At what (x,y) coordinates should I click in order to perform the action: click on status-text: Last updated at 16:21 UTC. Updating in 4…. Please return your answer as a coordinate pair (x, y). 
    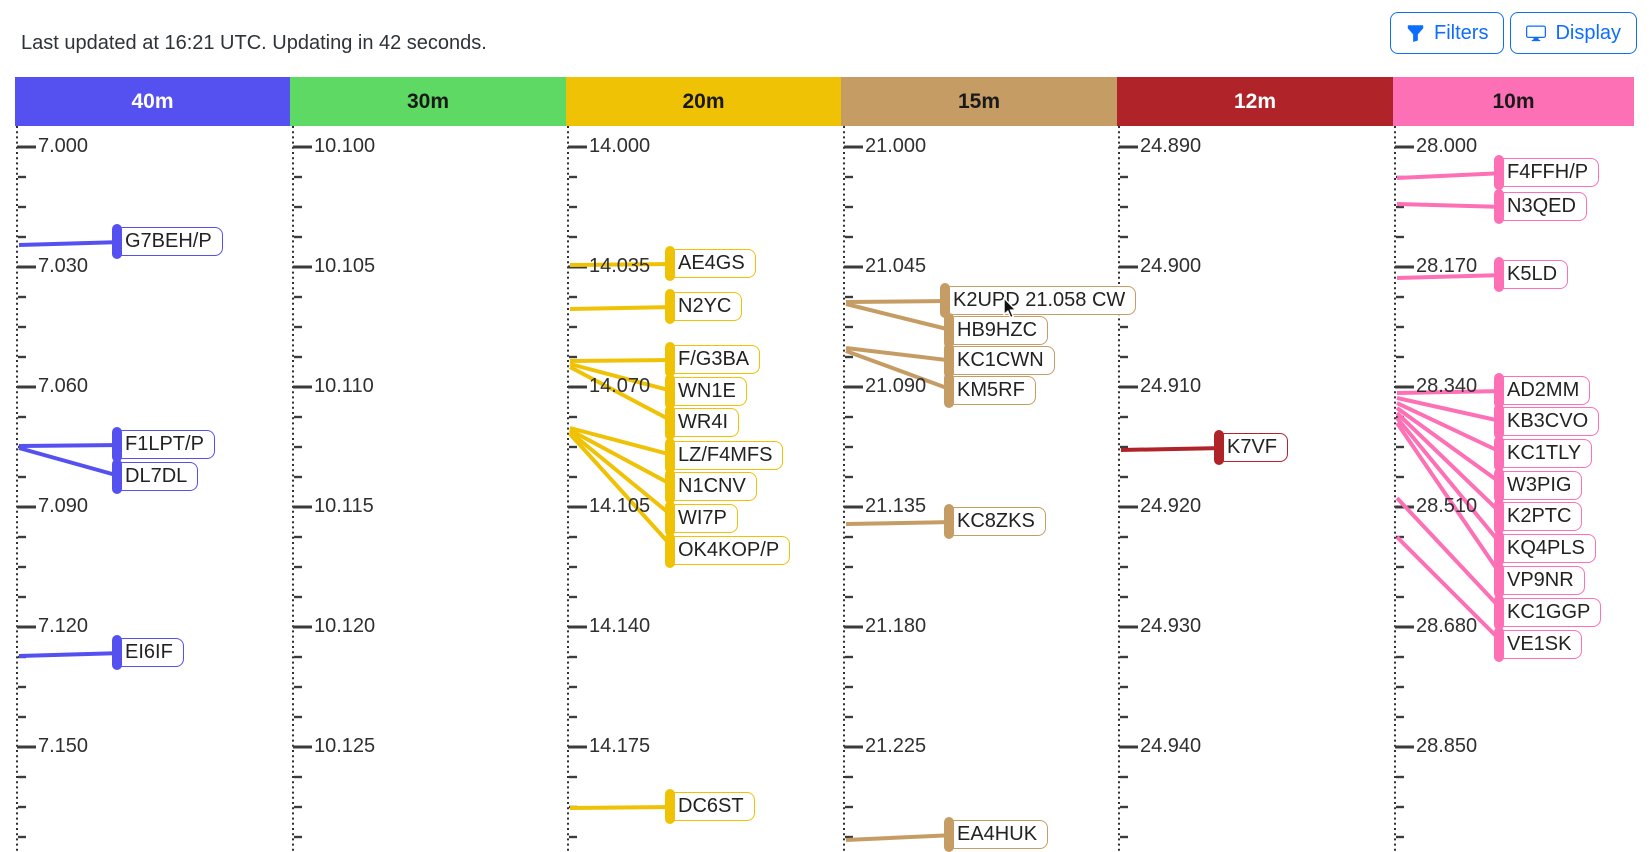
    Looking at the image, I should click on (254, 43).